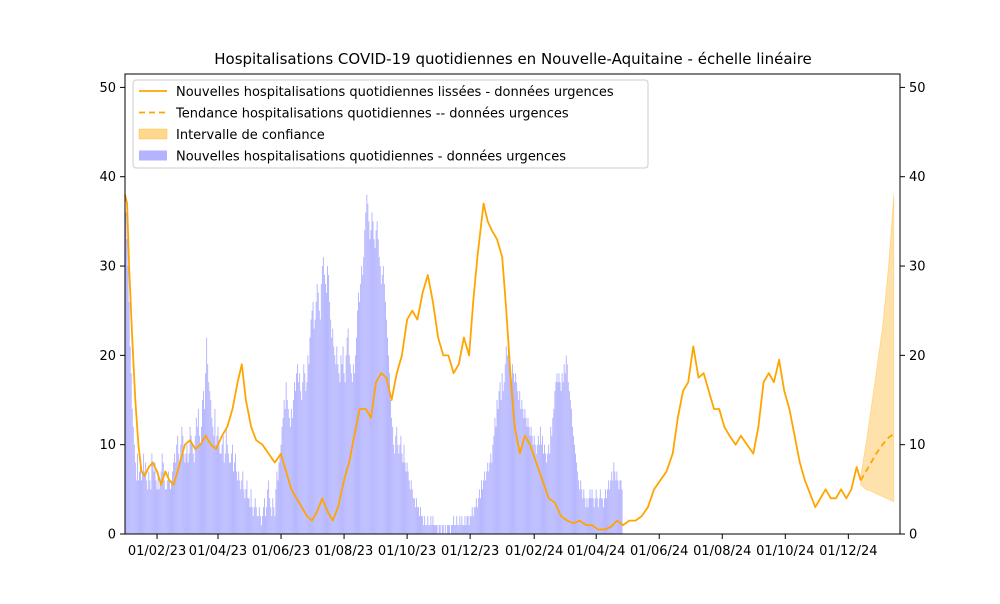 The image size is (1000, 604). Describe the element at coordinates (917, 267) in the screenshot. I see `y-tick-label-right: 30` at that location.